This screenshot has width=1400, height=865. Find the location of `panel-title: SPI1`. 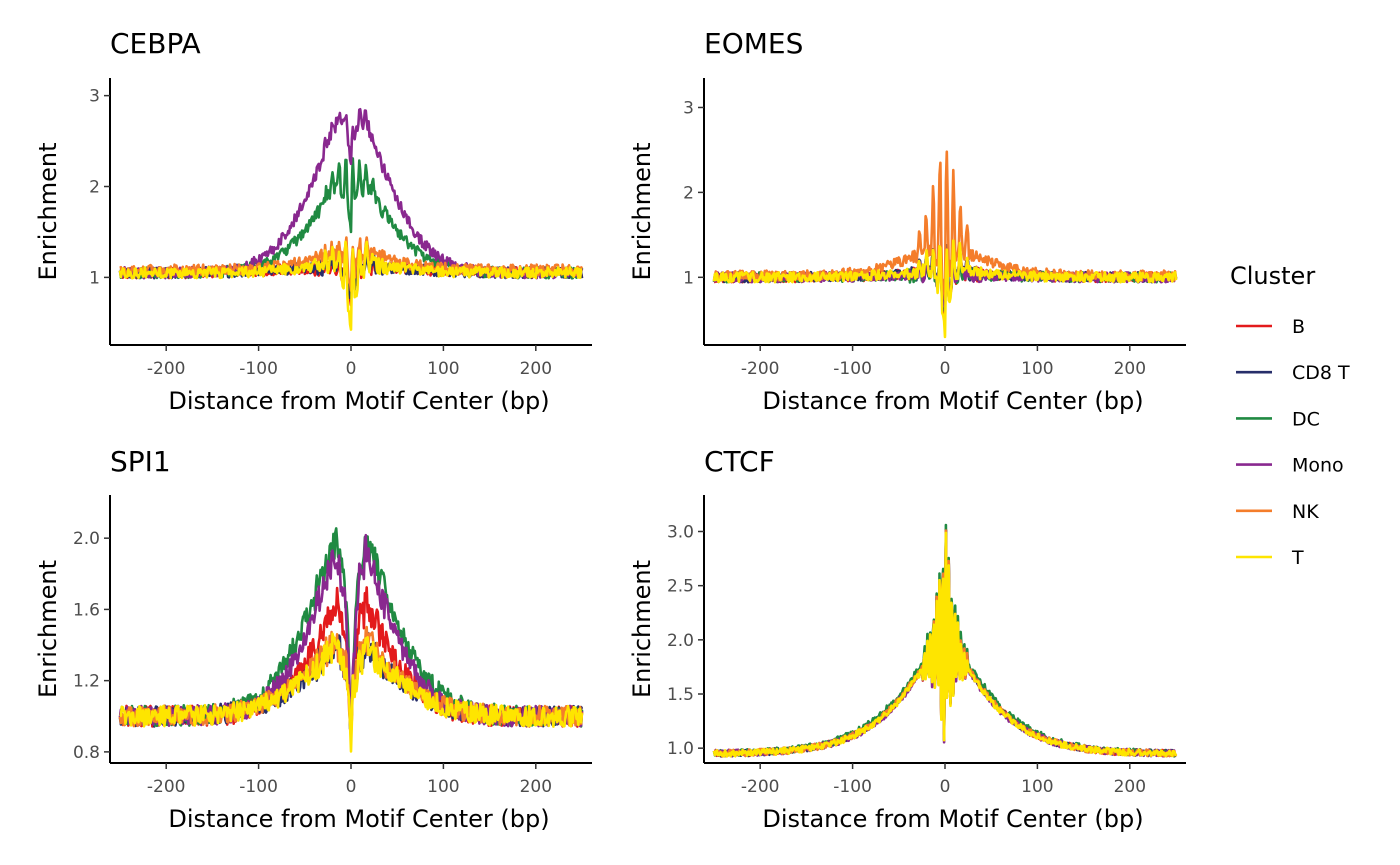

panel-title: SPI1 is located at coordinates (140, 461).